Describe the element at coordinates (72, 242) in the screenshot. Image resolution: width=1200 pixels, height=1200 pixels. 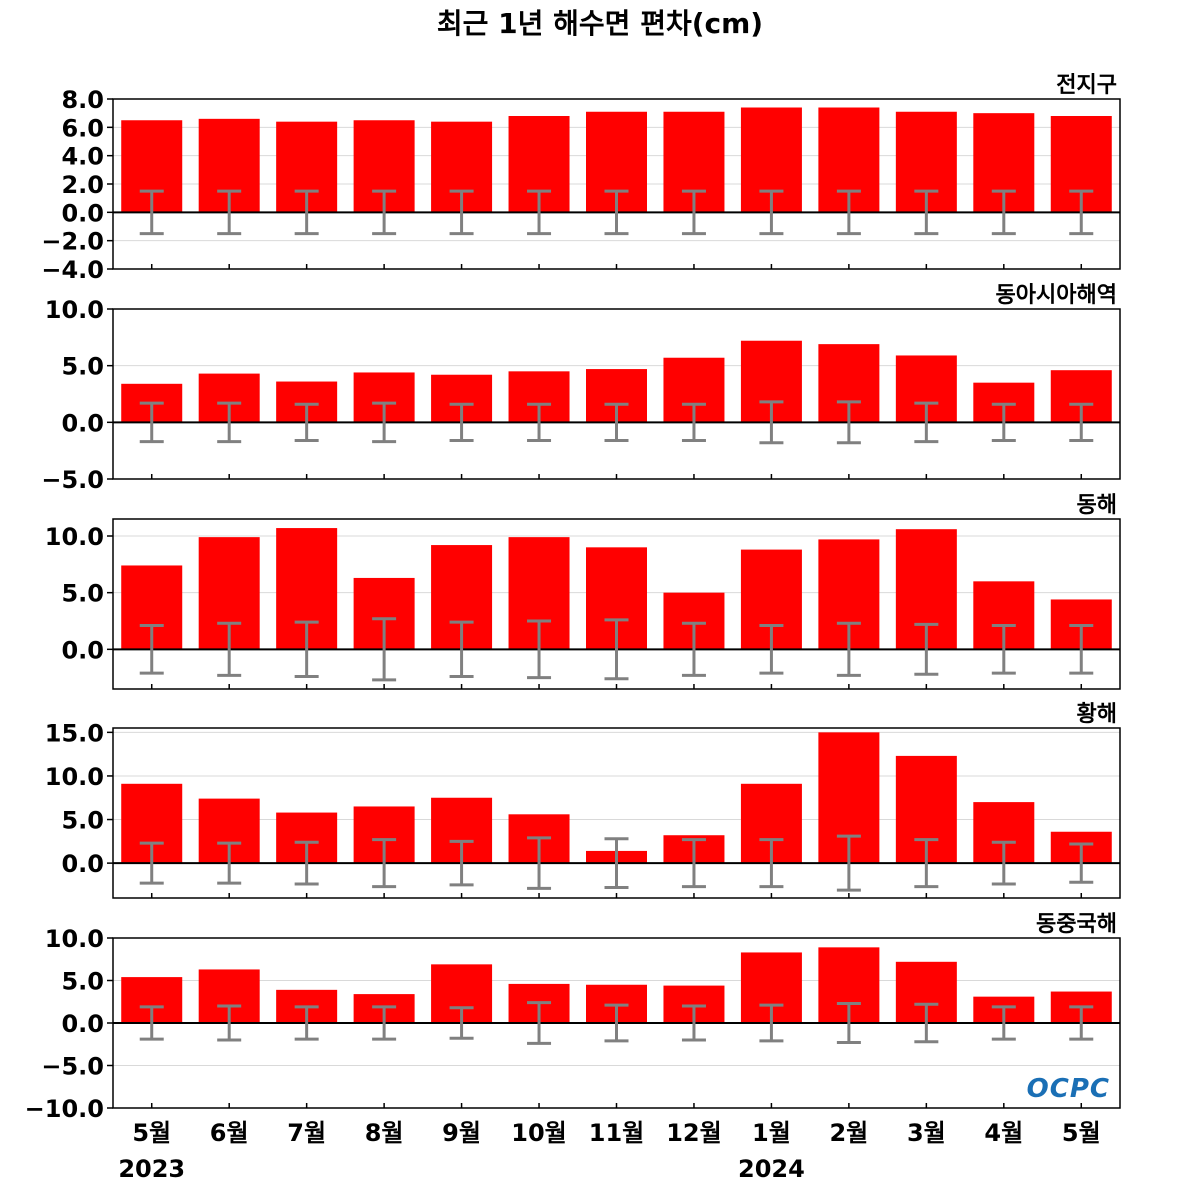
I see `y-tick-label: −2.0` at that location.